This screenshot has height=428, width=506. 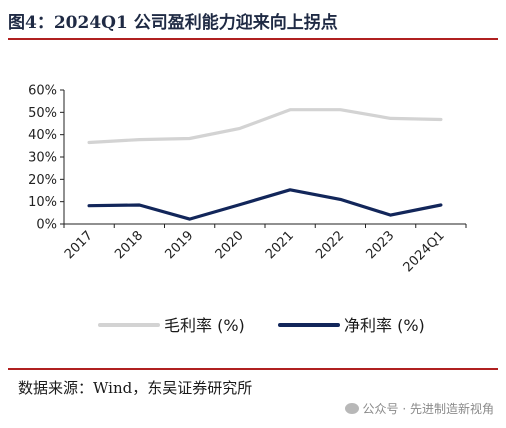 What do you see at coordinates (351, 408) in the screenshot?
I see `wechat-icon` at bounding box center [351, 408].